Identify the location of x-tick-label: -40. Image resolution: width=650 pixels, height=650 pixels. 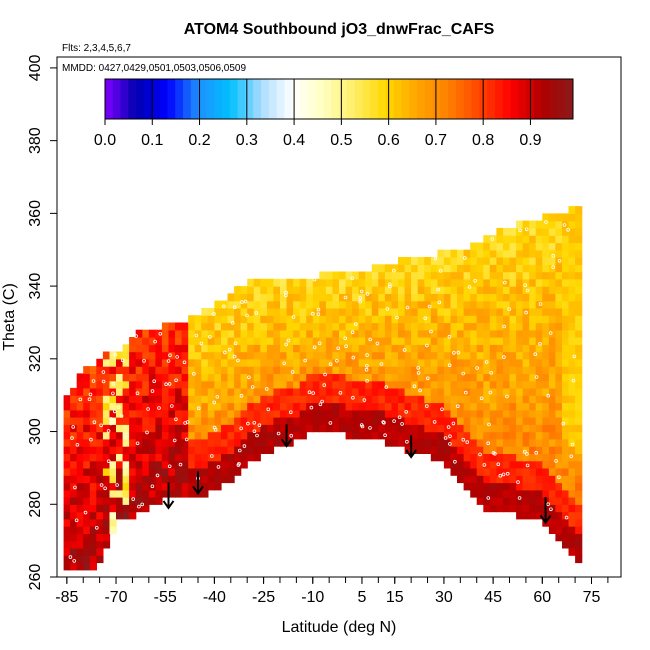
(214, 597).